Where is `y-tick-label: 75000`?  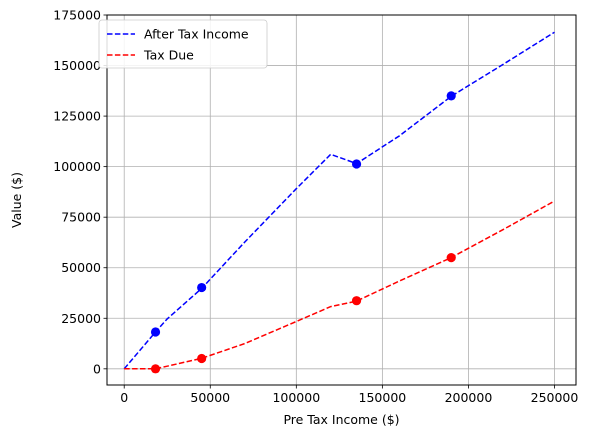 y-tick-label: 75000 is located at coordinates (81, 217).